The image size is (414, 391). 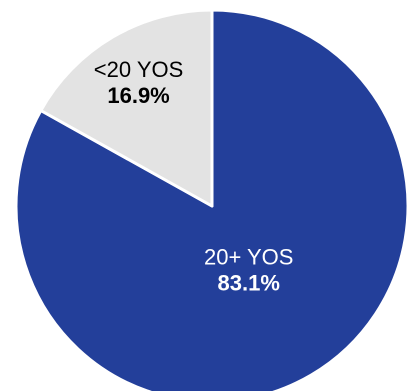 I want to click on slice-value-under-20-yos: 16.9%, so click(x=138, y=95).